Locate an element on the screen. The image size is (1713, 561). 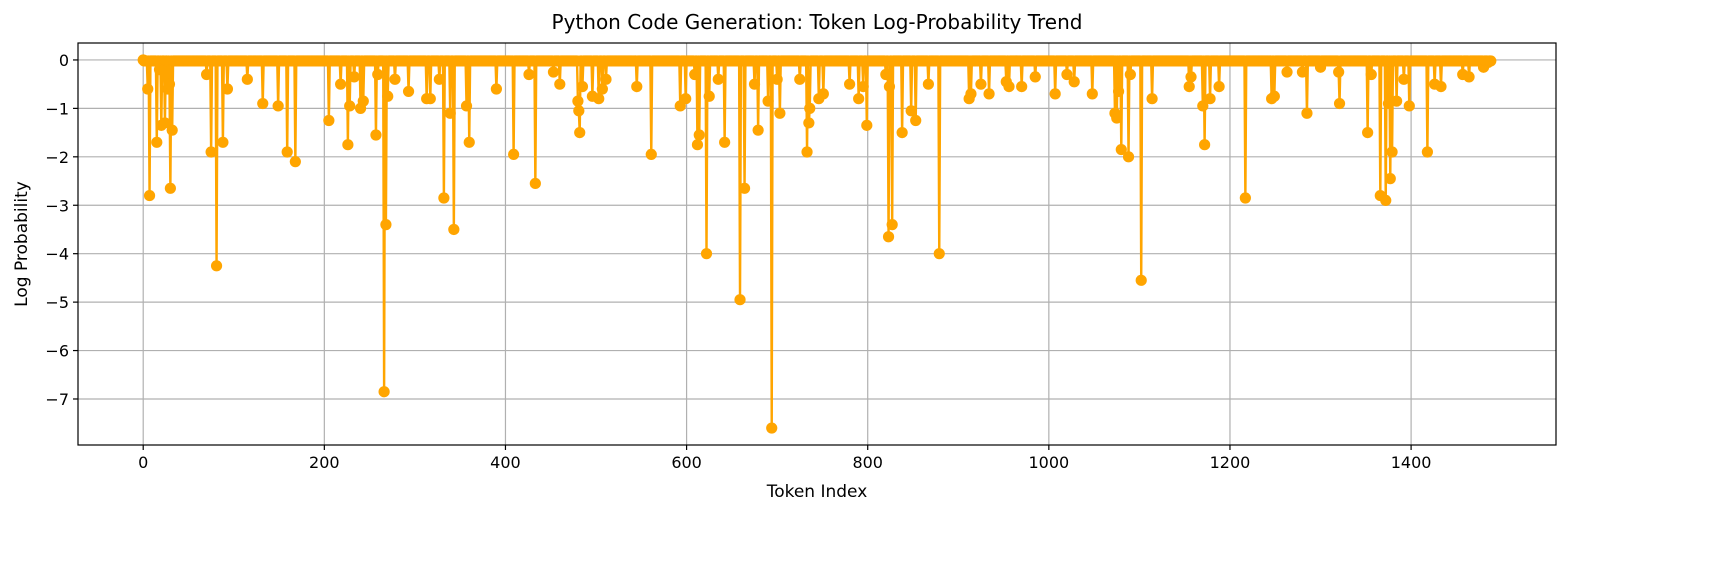
x-tick-label: 400 is located at coordinates (505, 462).